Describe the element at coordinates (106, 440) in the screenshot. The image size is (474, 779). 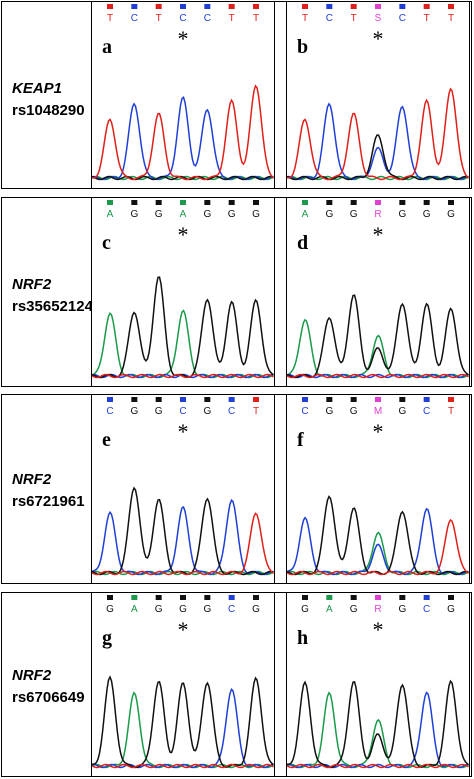
I see `panel-letter: e` at that location.